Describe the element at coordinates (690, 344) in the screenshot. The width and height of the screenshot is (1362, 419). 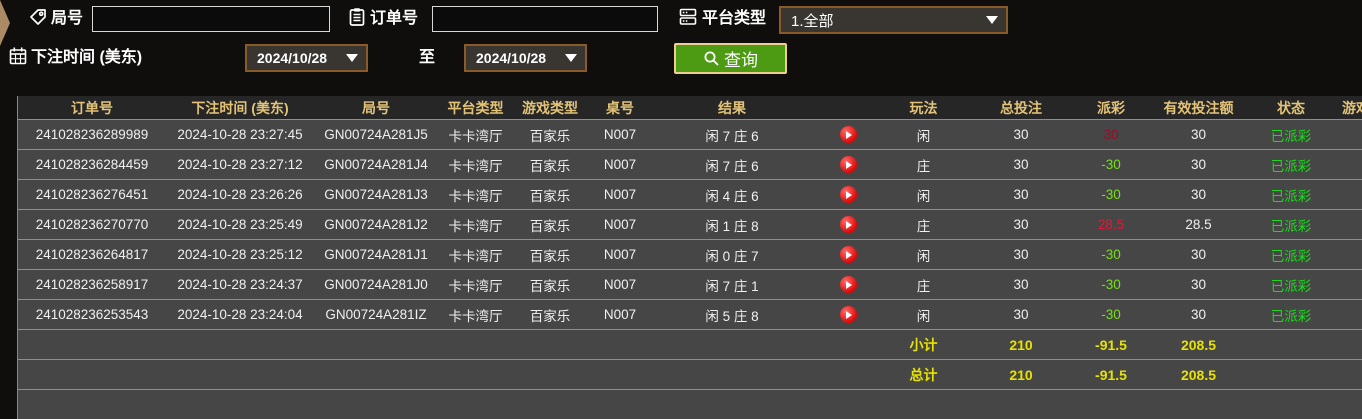
I see `subtotal-row: 小计 210 -91.5 208.5` at that location.